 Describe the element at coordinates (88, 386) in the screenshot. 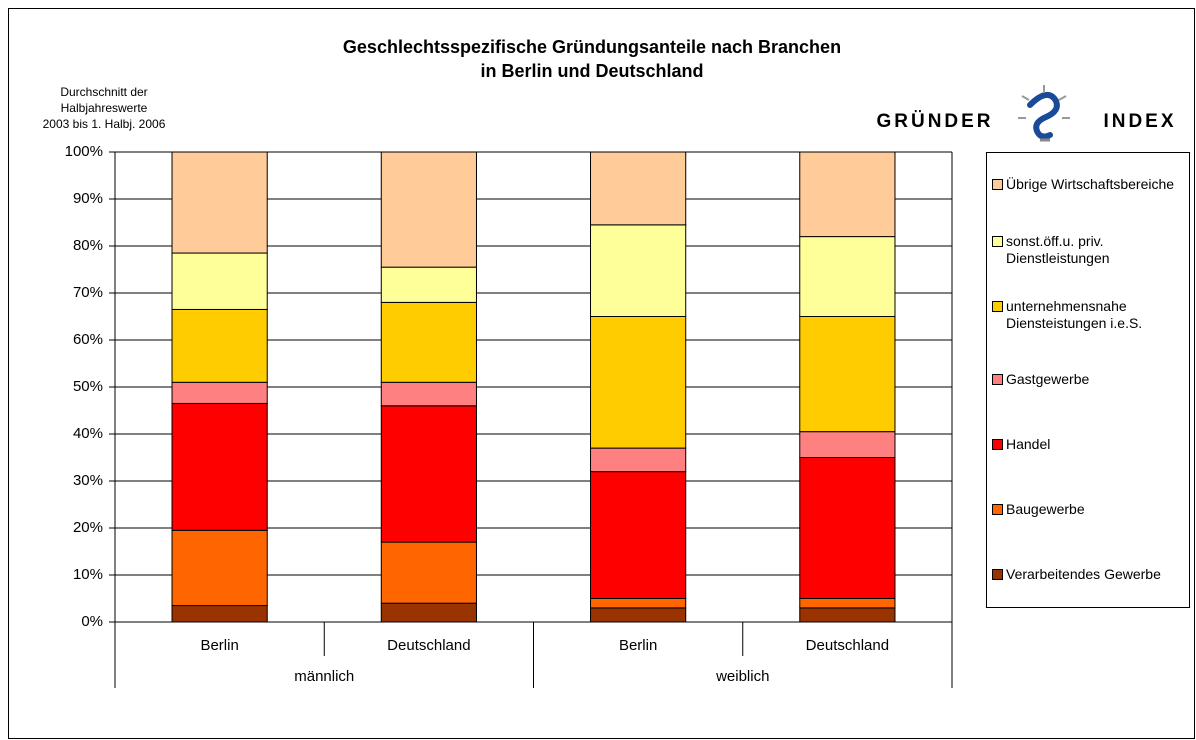

I see `y-tick-label: 50%` at that location.